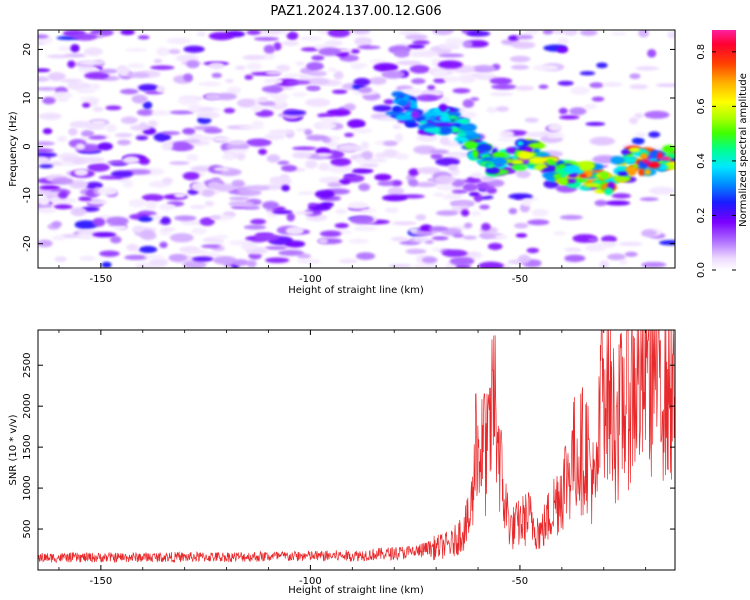 This screenshot has width=750, height=600. Describe the element at coordinates (356, 290) in the screenshot. I see `spectrogram-x-axis-label: Height of straight line (km)` at that location.